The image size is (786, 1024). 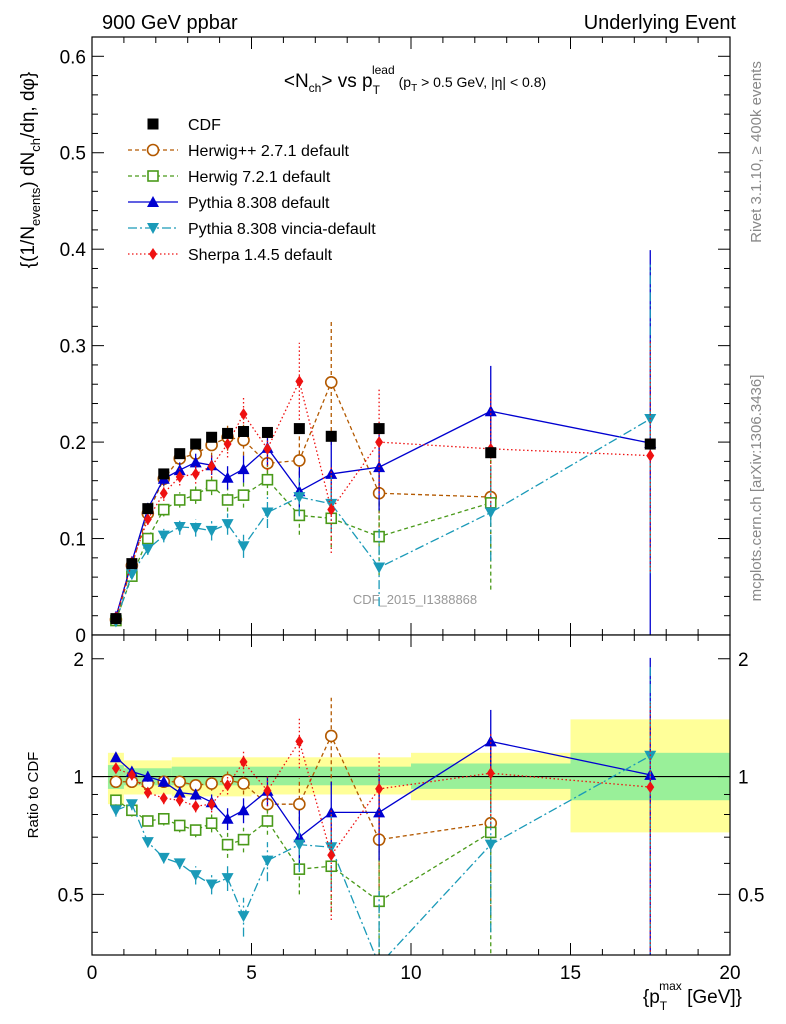 What do you see at coordinates (252, 229) in the screenshot?
I see `legend-item-pythia-8-308-vincia-default: Pythia 8.308 vincia-default` at bounding box center [252, 229].